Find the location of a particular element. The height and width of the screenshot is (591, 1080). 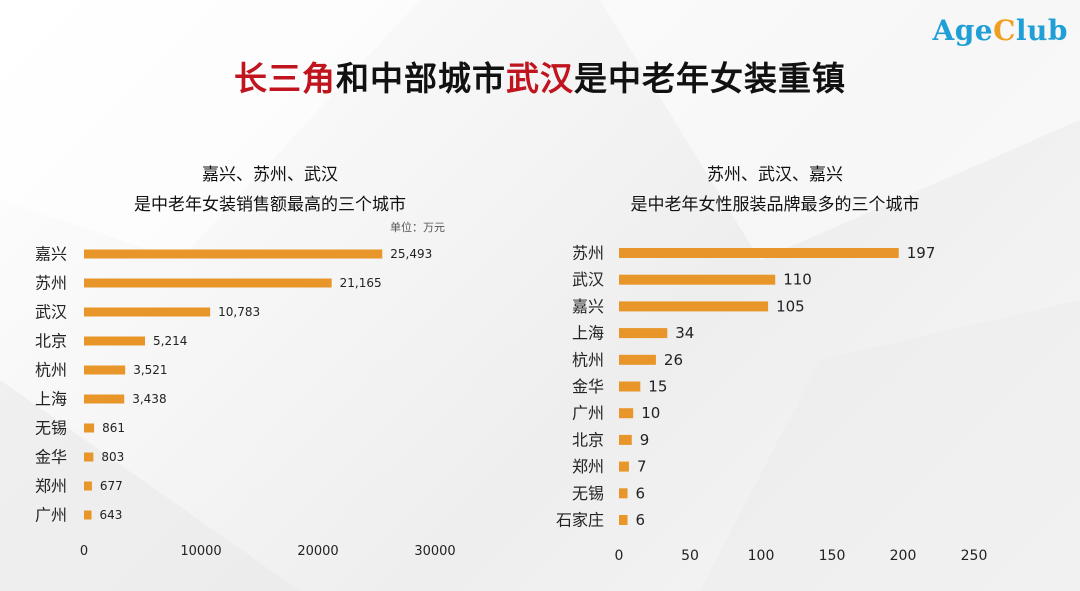

brands-tick-label: 250 is located at coordinates (974, 556).